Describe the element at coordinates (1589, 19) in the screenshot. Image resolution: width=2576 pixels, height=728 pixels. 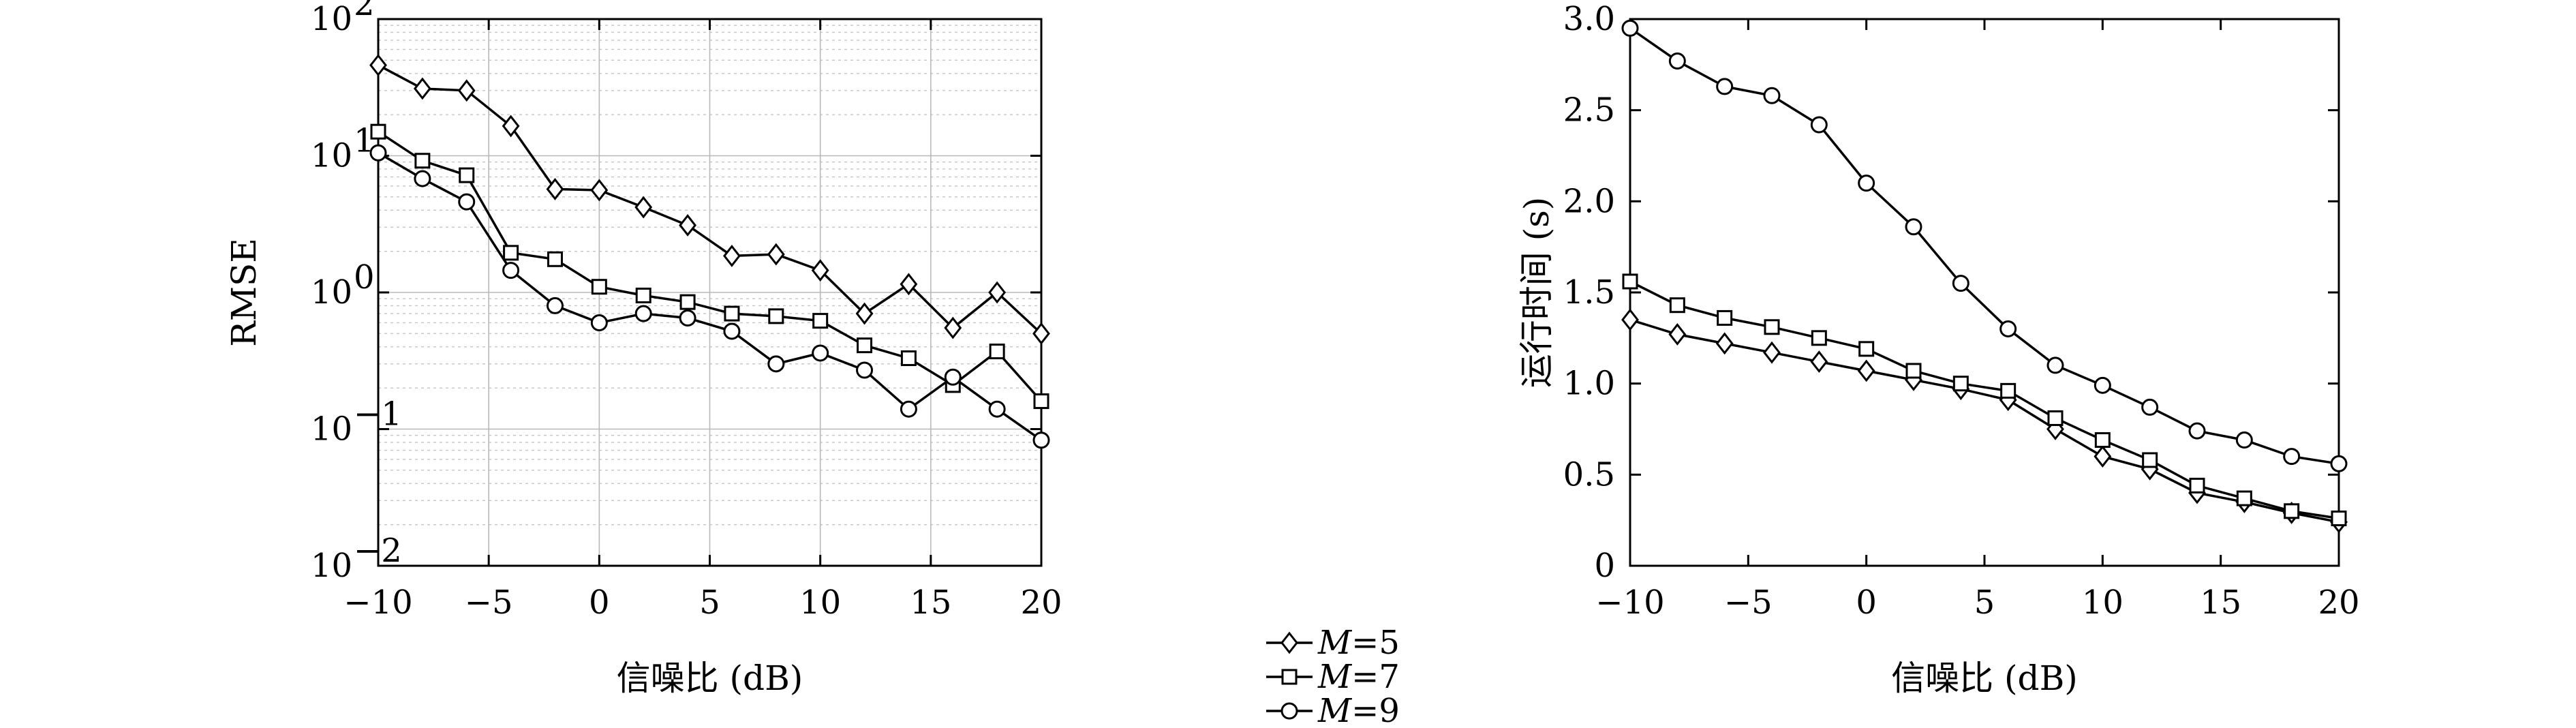
I see `y-tick-label: 3.0` at that location.